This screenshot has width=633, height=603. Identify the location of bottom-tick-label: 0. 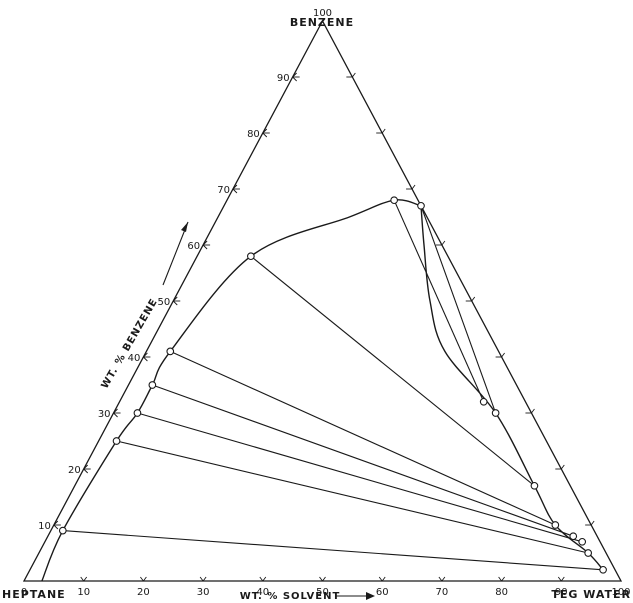
(24, 592).